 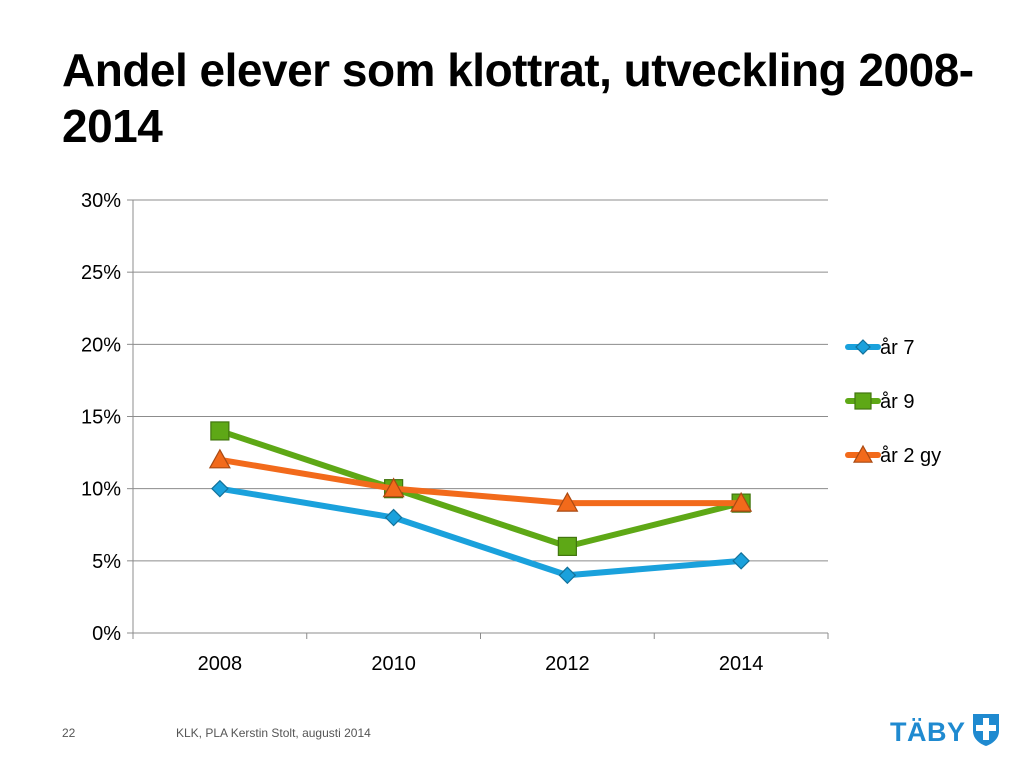 I want to click on series-square, so click(x=480, y=489).